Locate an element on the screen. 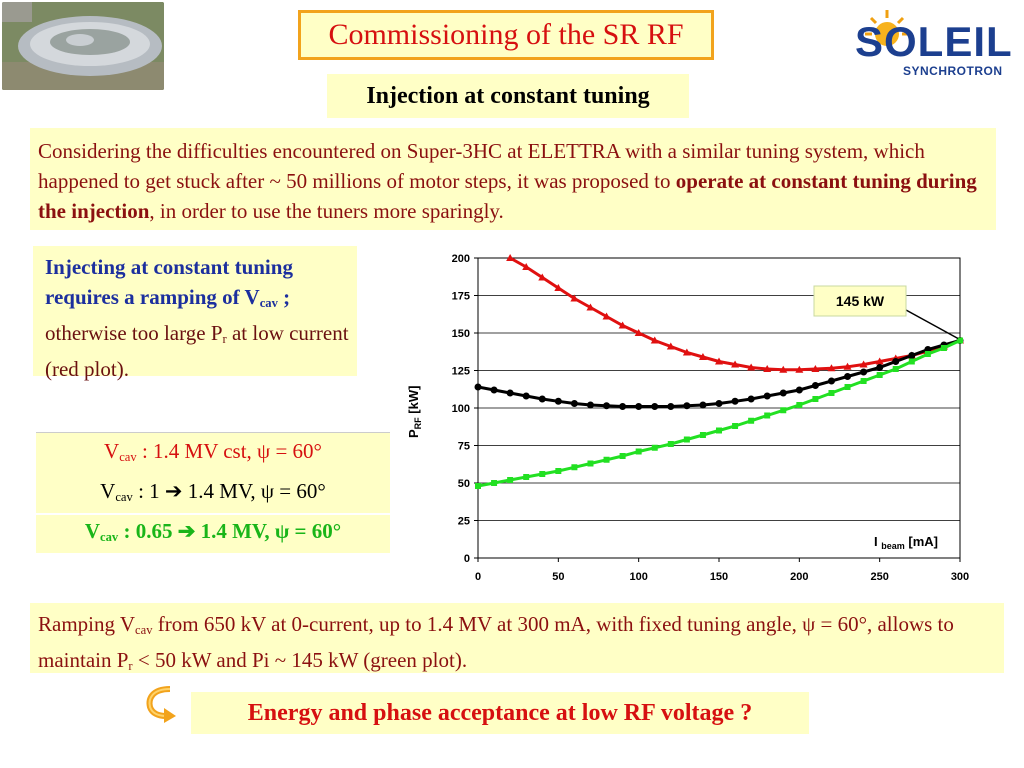 Image resolution: width=1024 pixels, height=768 pixels. annotation-label: 145 kW is located at coordinates (860, 301).